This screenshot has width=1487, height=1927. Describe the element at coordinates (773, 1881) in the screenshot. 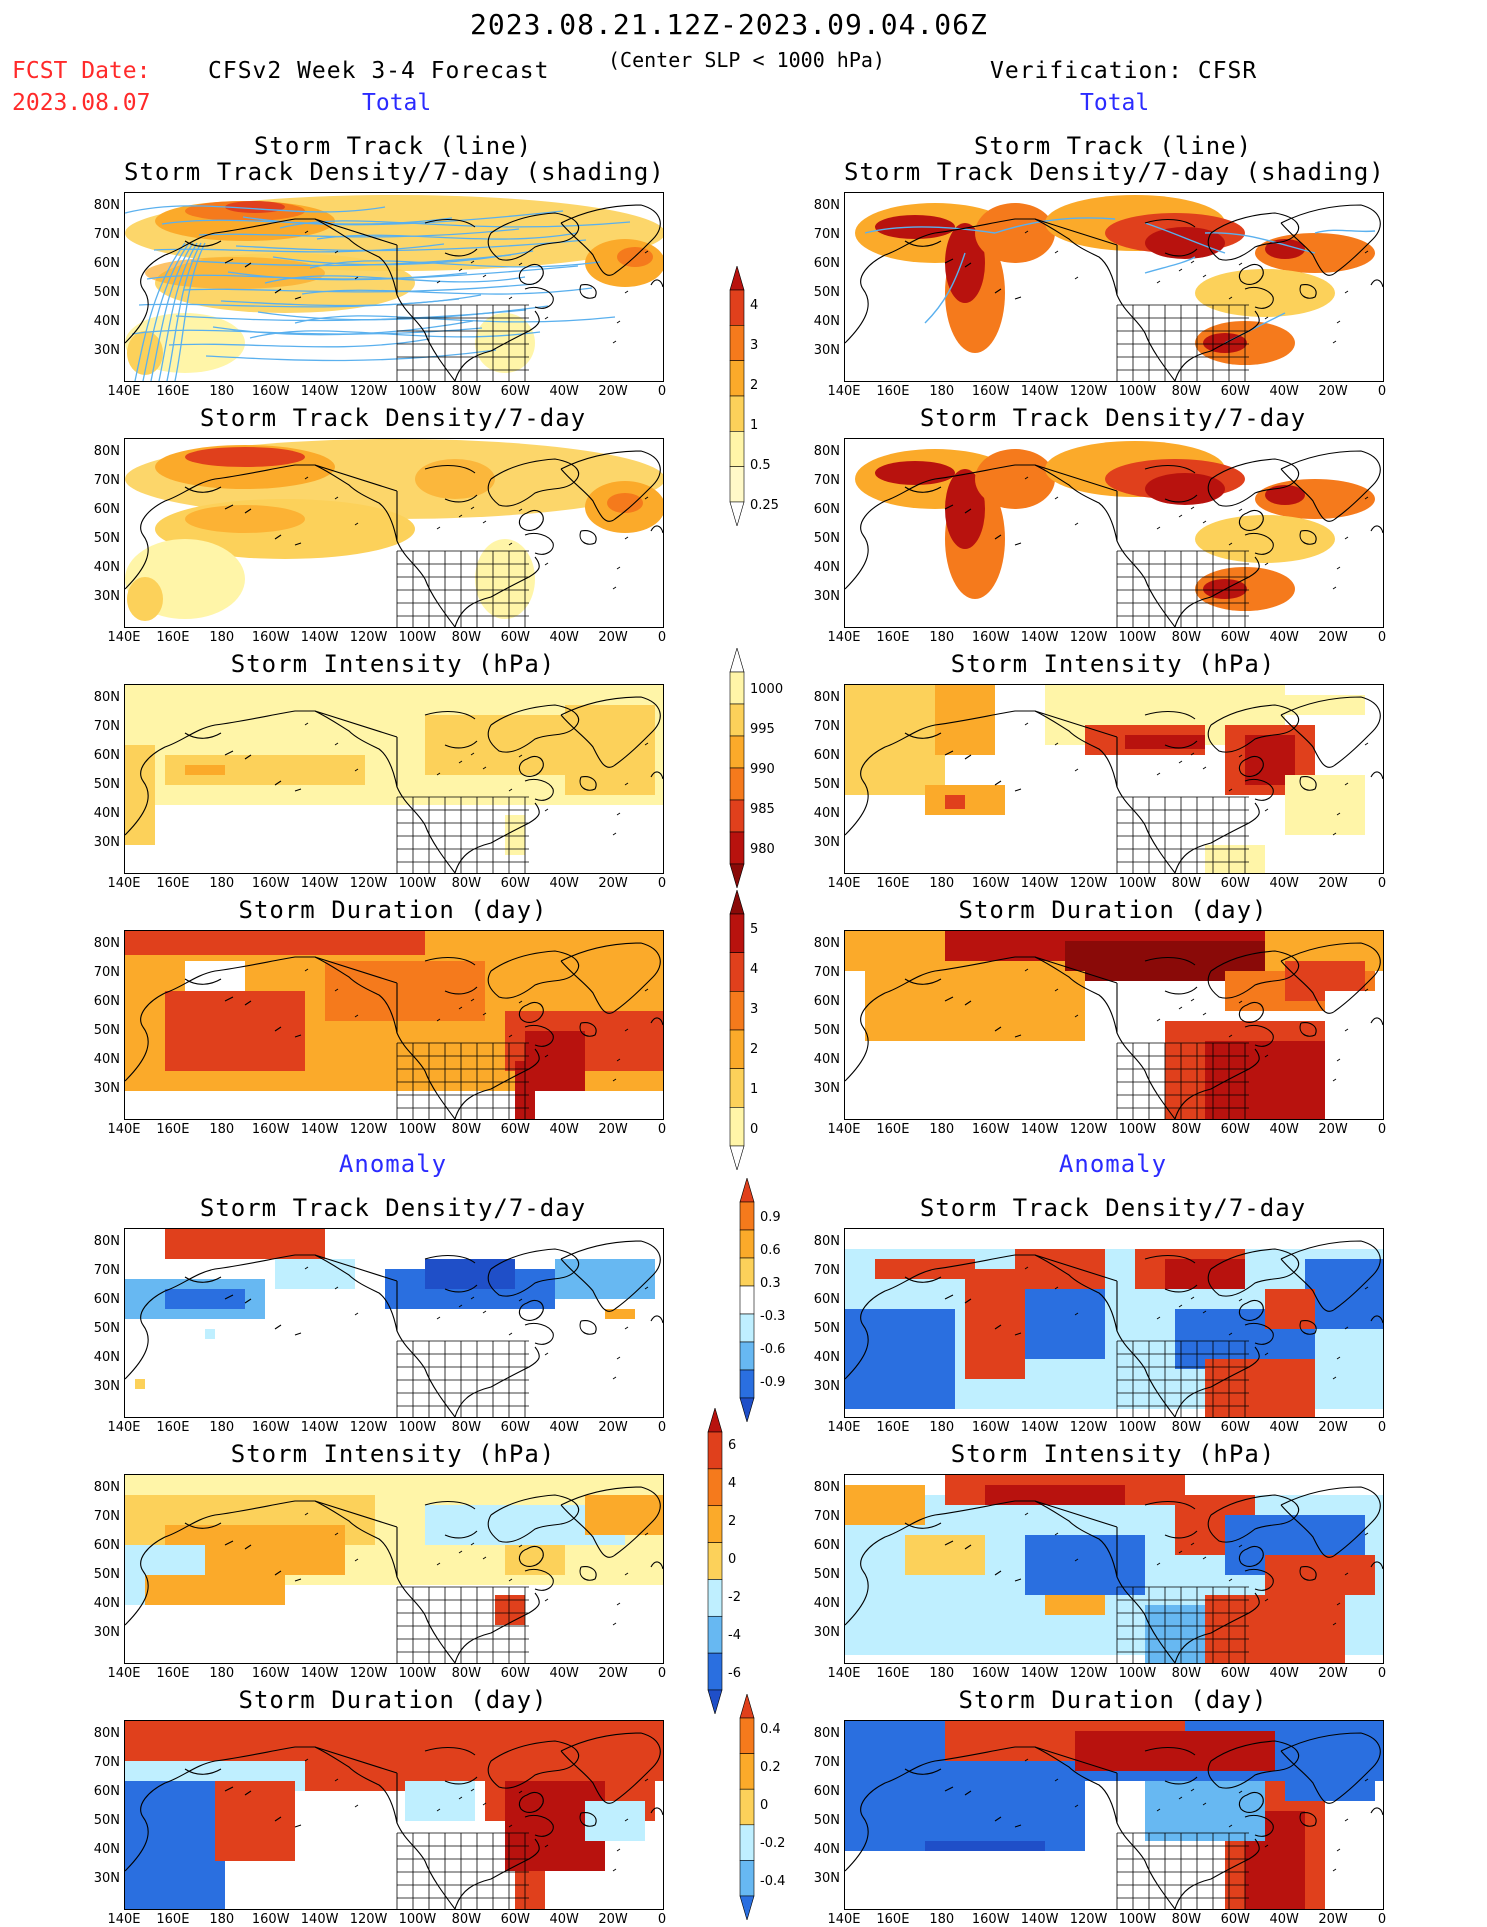

I see `colorbar-tick-label: -0.4` at that location.